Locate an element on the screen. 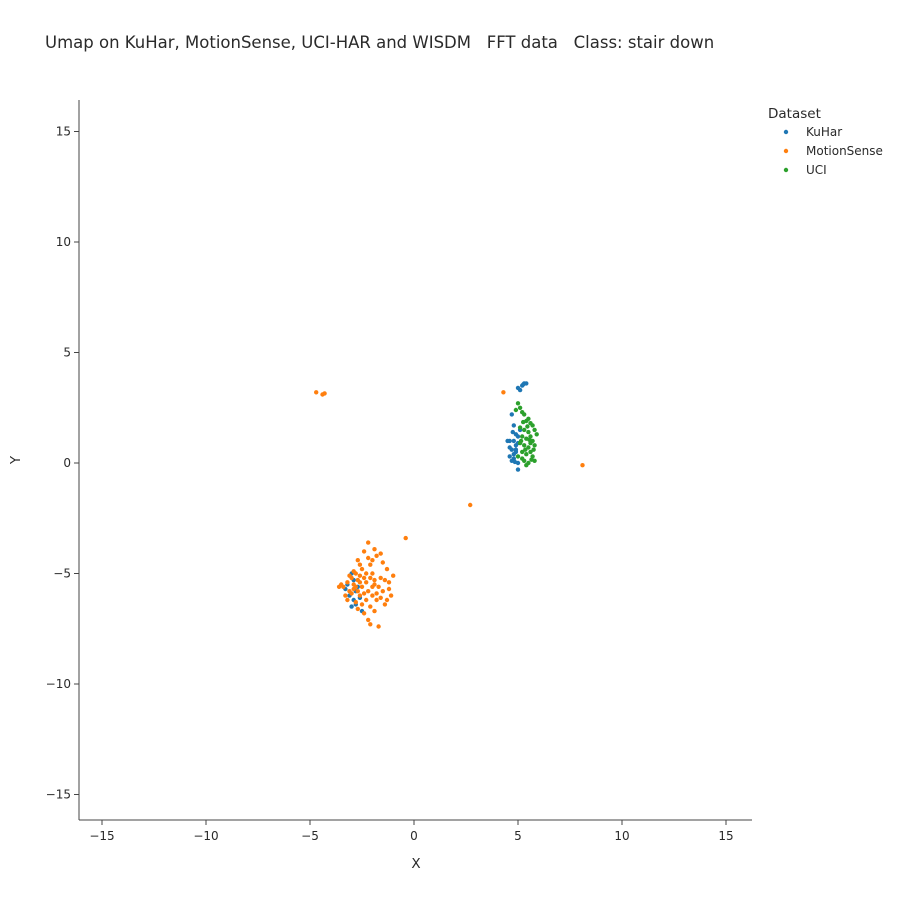 This screenshot has width=900, height=900. x-tick-label: 10 is located at coordinates (621, 836).